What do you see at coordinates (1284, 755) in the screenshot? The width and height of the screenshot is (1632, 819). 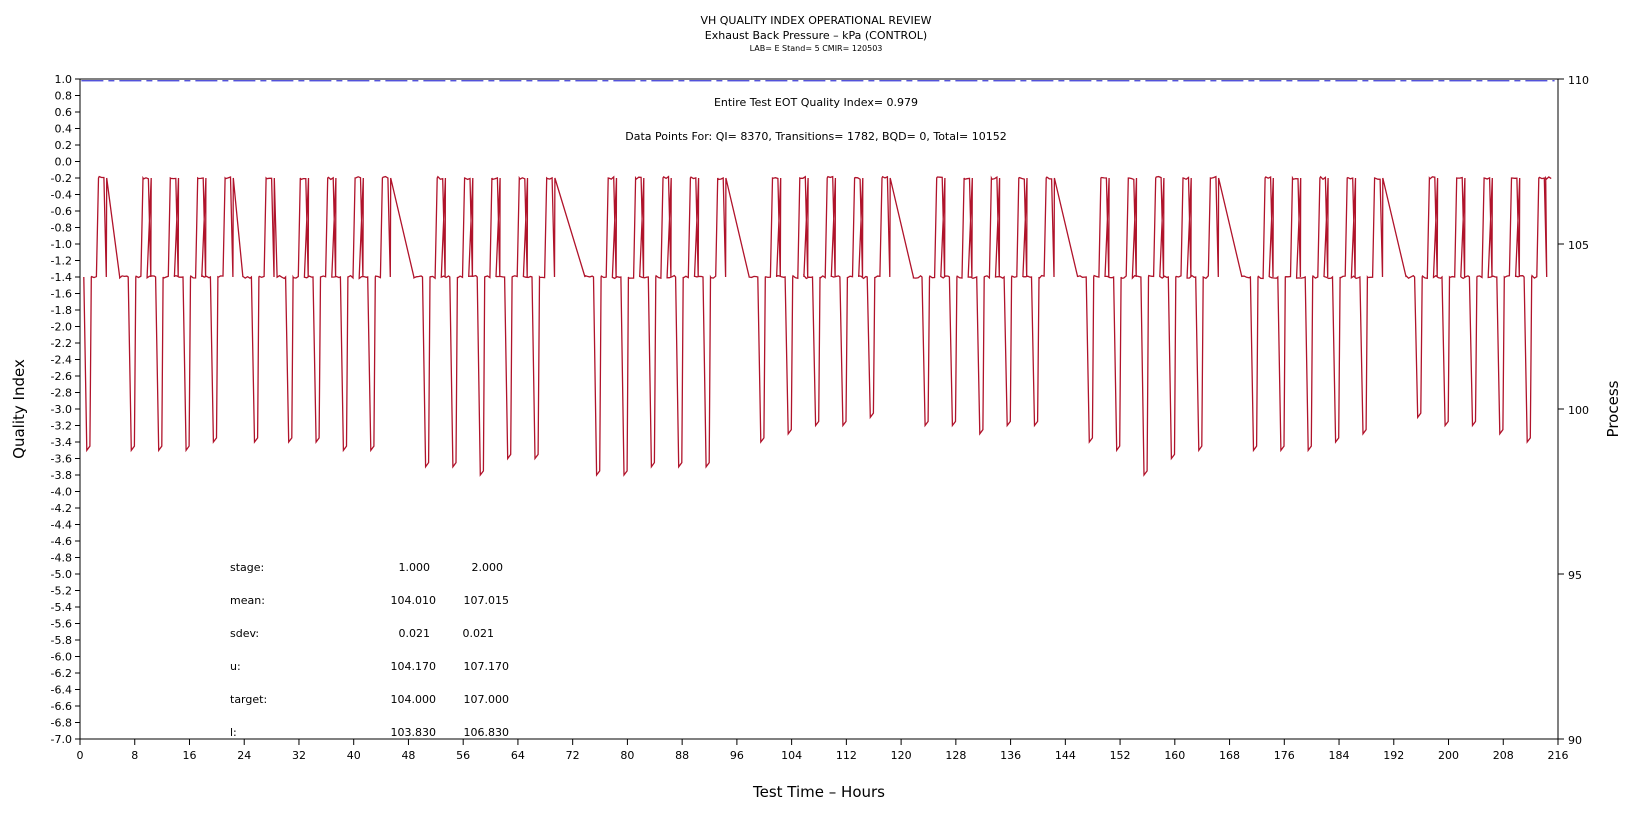 I see `x-tick-label: 176` at bounding box center [1284, 755].